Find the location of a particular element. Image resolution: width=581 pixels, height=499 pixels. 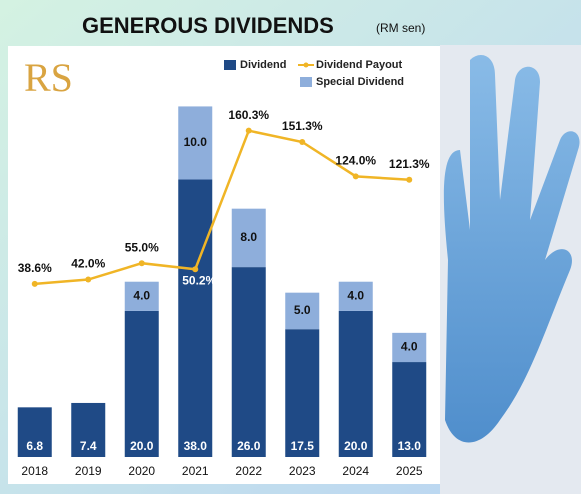

bar-value-label: 5.0 is located at coordinates (302, 310).